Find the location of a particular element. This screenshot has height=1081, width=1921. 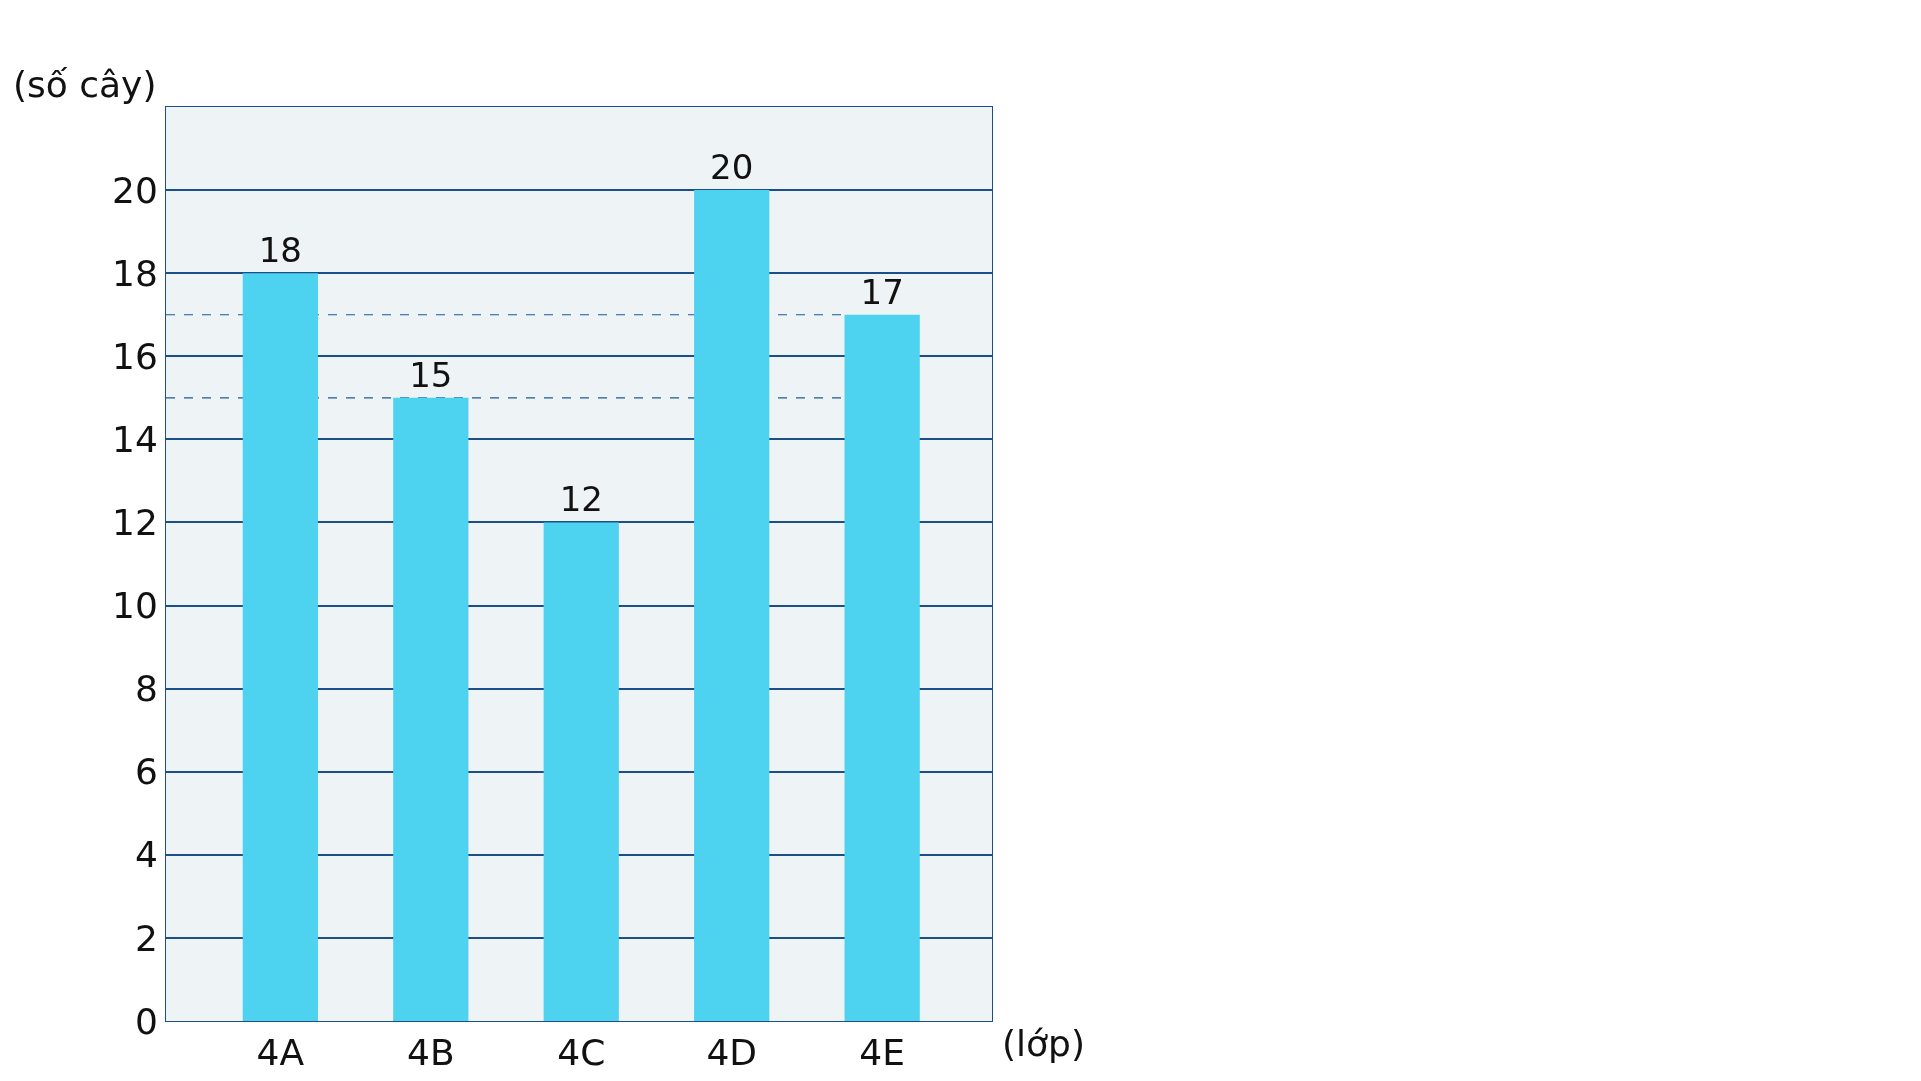

x-axis-title: (lớp) is located at coordinates (1043, 1043).